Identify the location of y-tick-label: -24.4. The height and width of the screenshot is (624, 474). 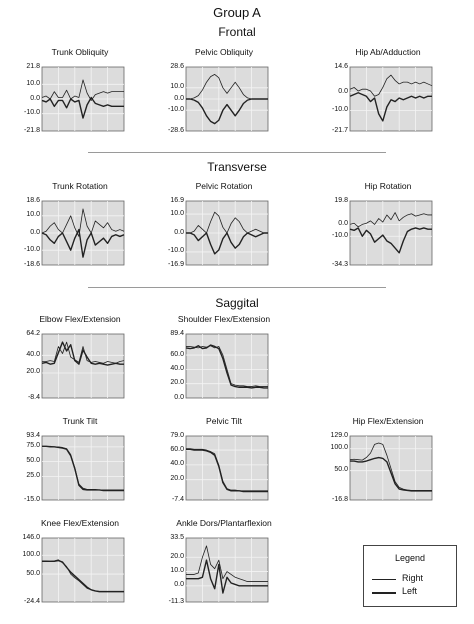
(32, 601).